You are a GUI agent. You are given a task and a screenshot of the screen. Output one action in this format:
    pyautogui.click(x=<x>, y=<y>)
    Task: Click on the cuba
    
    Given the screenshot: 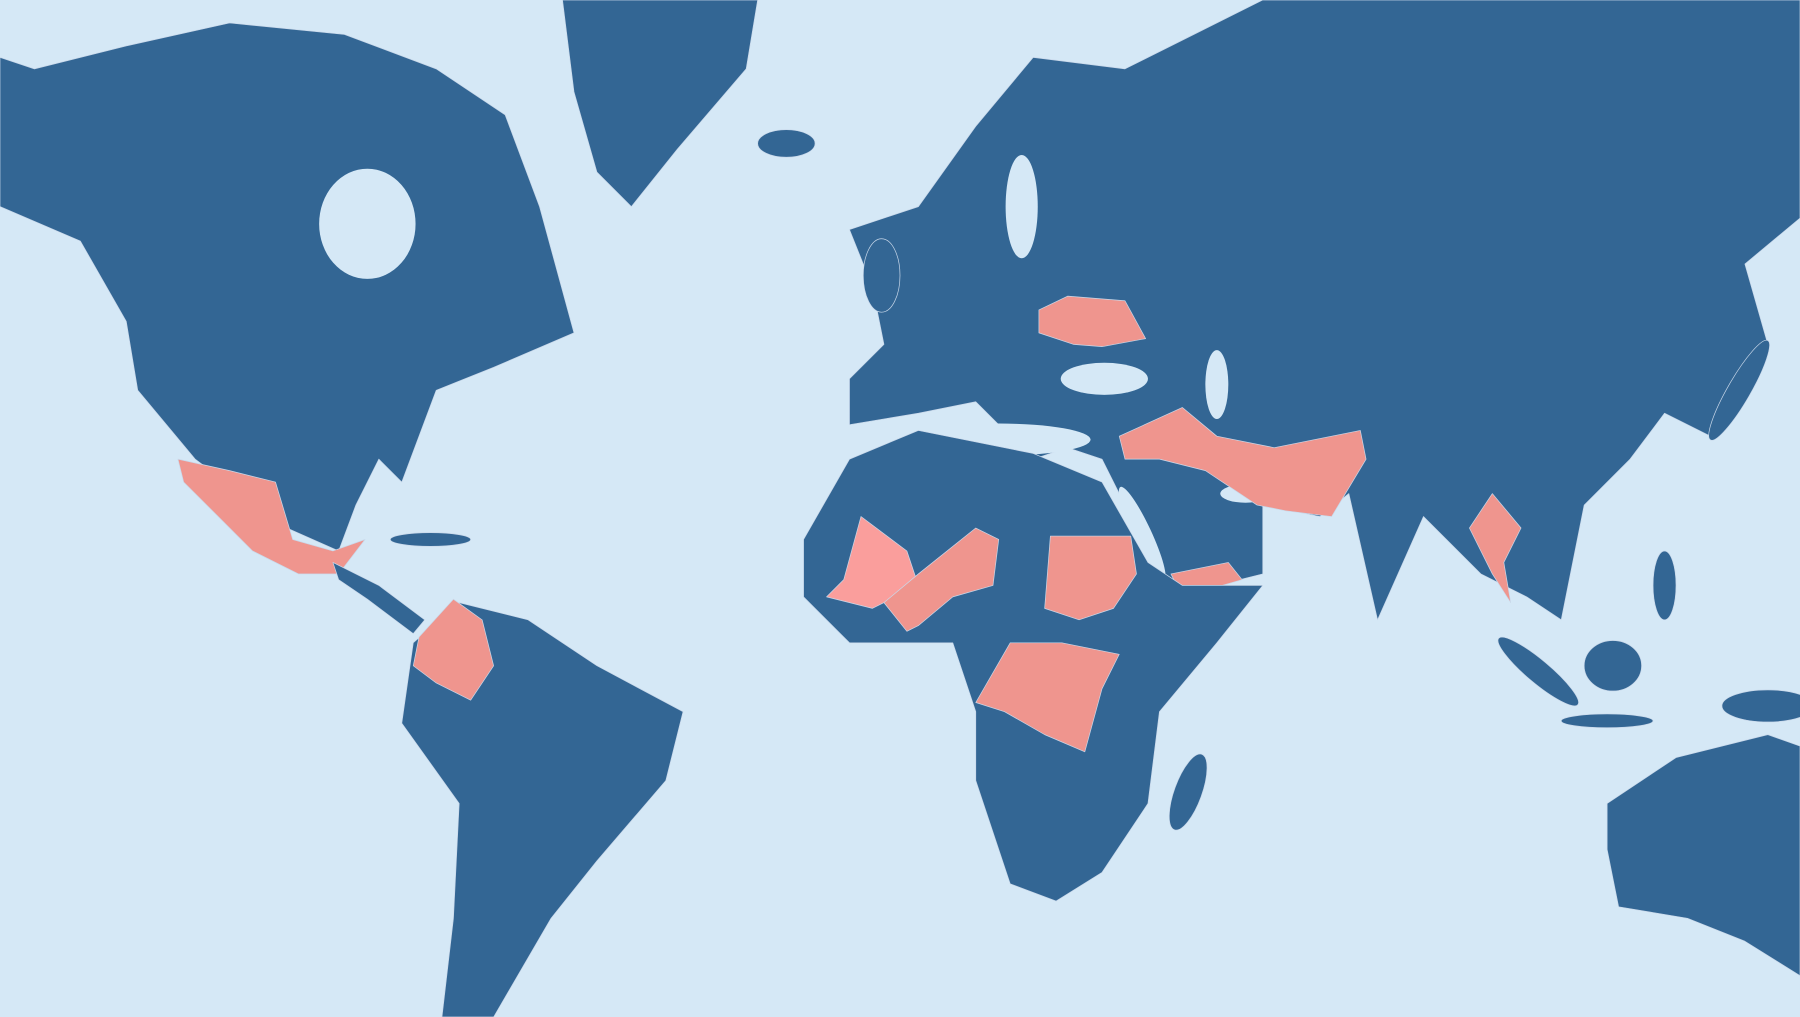 What is the action you would take?
    pyautogui.click(x=430, y=539)
    